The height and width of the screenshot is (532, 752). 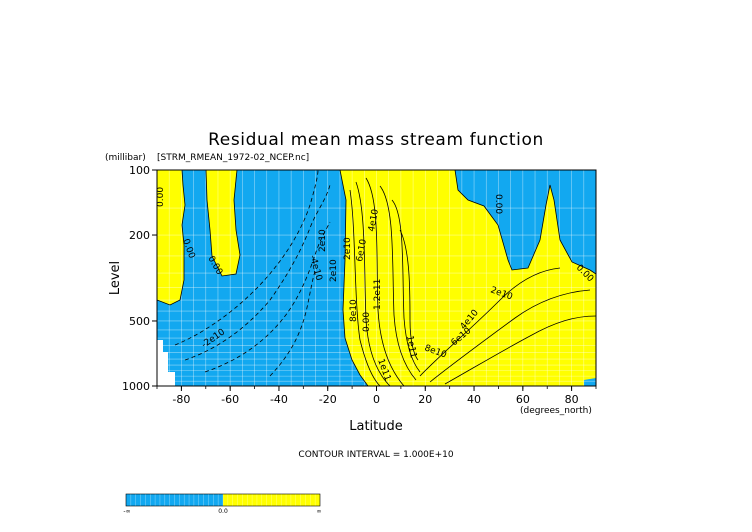 What do you see at coordinates (375, 455) in the screenshot?
I see `contour-interval-text: CONTOUR INTERVAL = 1.000E+10` at bounding box center [375, 455].